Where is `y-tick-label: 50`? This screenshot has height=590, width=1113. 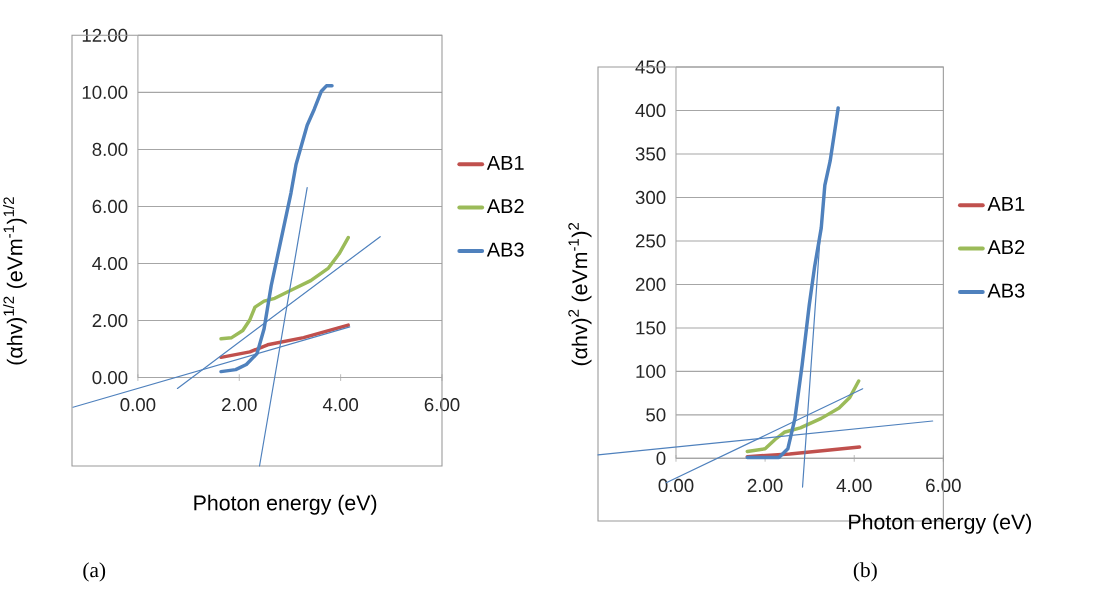 y-tick-label: 50 is located at coordinates (656, 415).